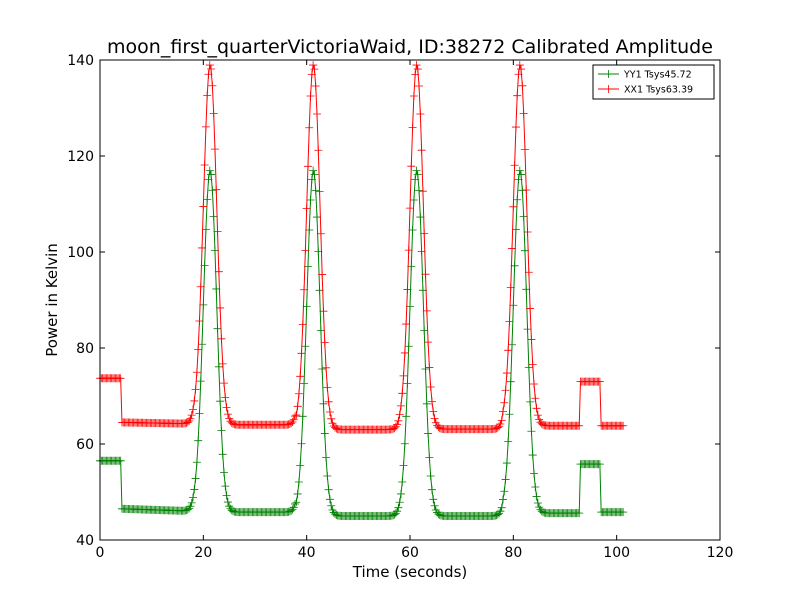 Image resolution: width=800 pixels, height=604 pixels. I want to click on legend: YY1 Tsys45.72 XX1 Tsys63.39, so click(653, 82).